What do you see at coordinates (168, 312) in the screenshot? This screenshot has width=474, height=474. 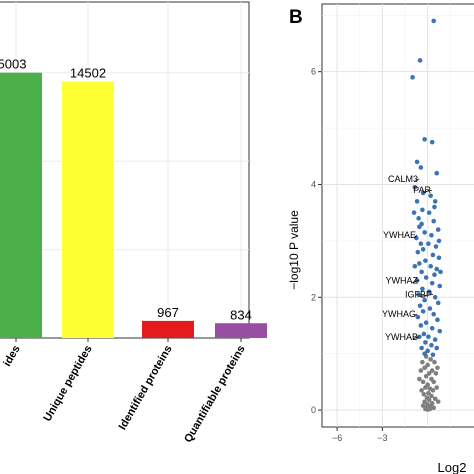 I see `bar-value-label: 967` at bounding box center [168, 312].